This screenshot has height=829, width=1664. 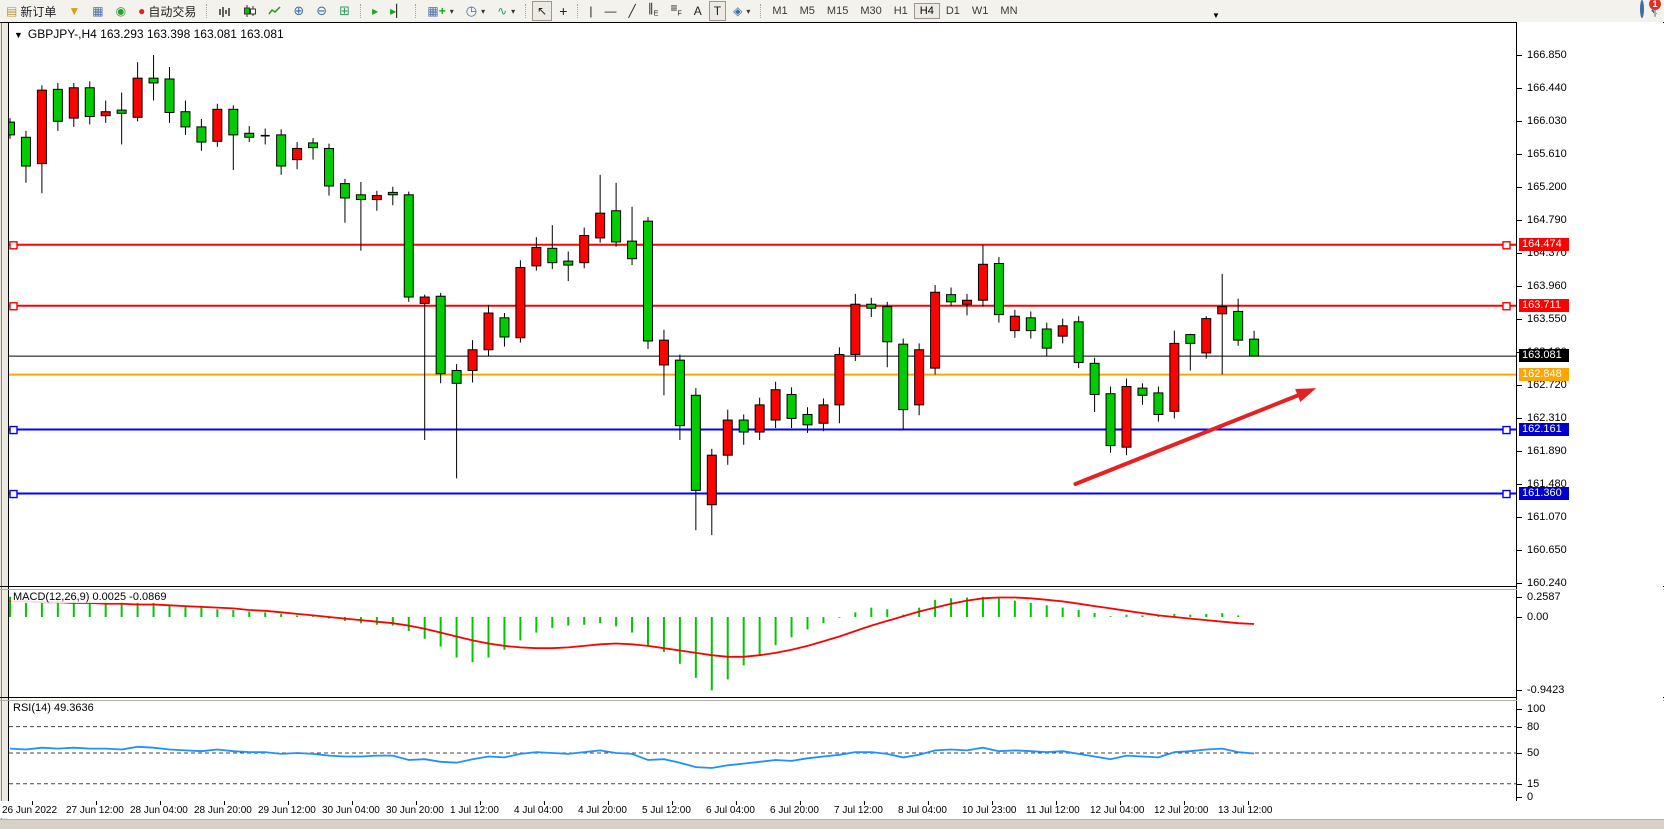 I want to click on timeframe-button-h4: H4, so click(x=926, y=11).